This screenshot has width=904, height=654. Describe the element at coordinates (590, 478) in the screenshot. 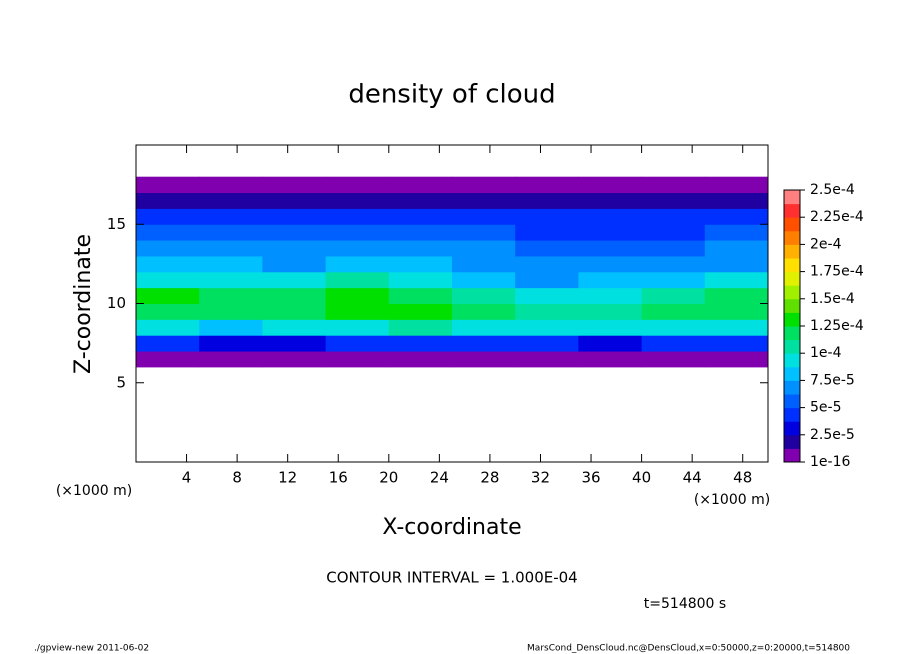

I see `x-tick-label: 36` at that location.